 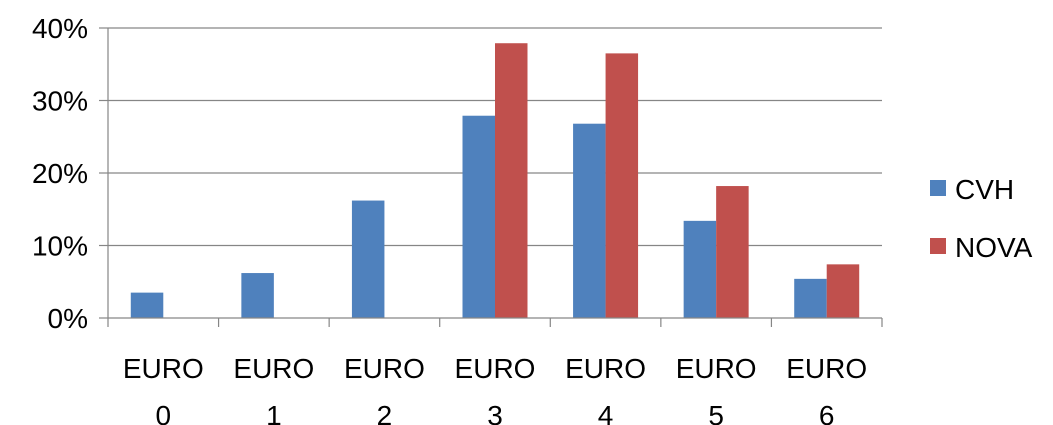 What do you see at coordinates (60, 28) in the screenshot?
I see `y-tick-label: 40%` at bounding box center [60, 28].